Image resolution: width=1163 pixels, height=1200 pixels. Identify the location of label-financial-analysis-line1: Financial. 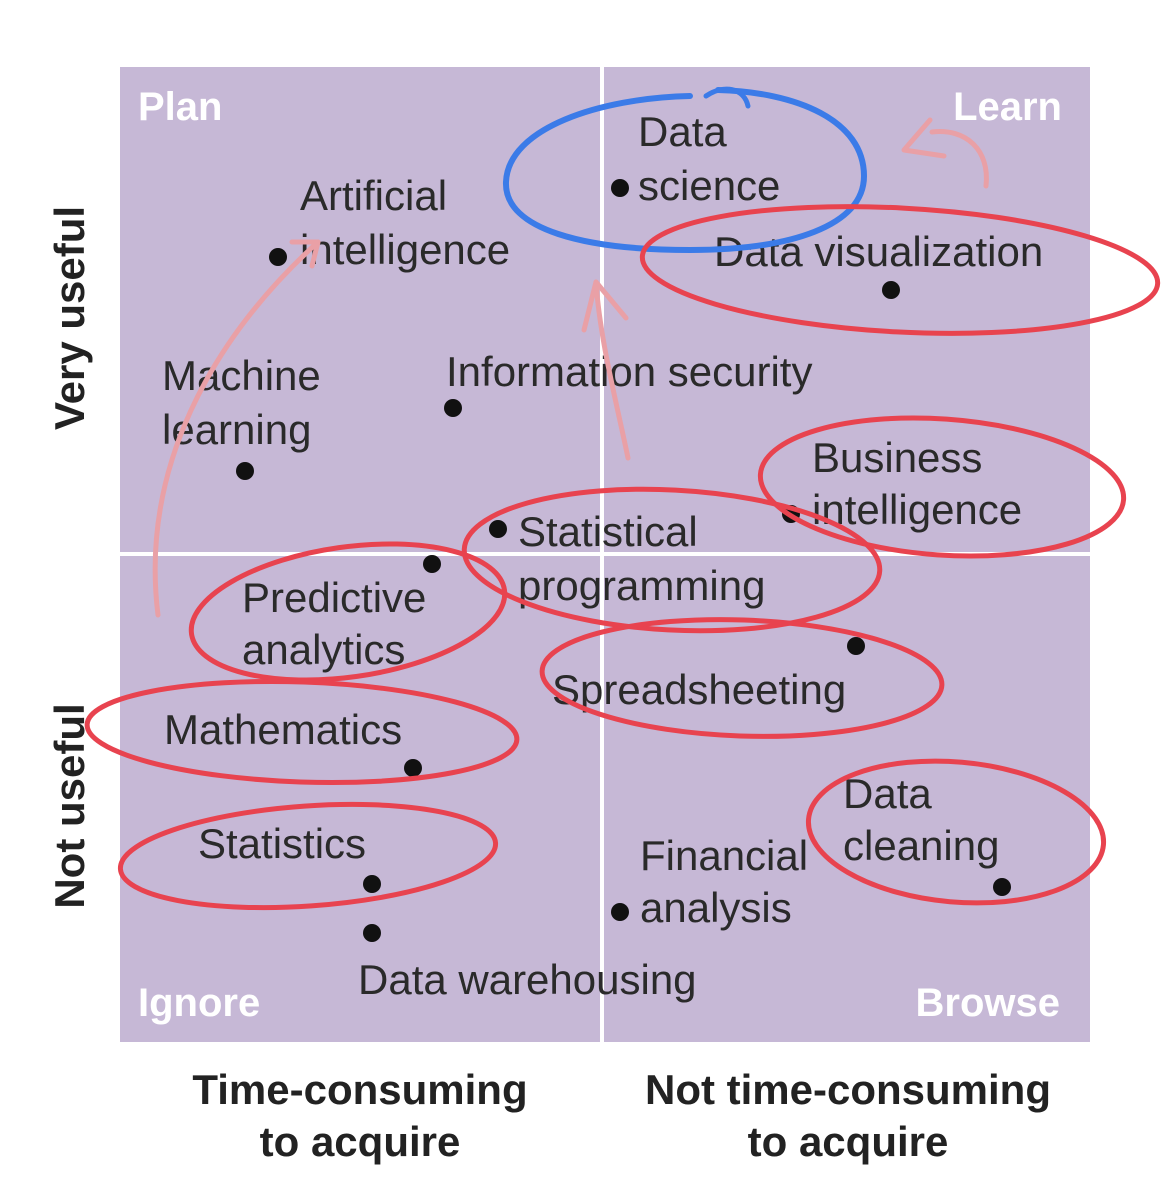
(724, 855).